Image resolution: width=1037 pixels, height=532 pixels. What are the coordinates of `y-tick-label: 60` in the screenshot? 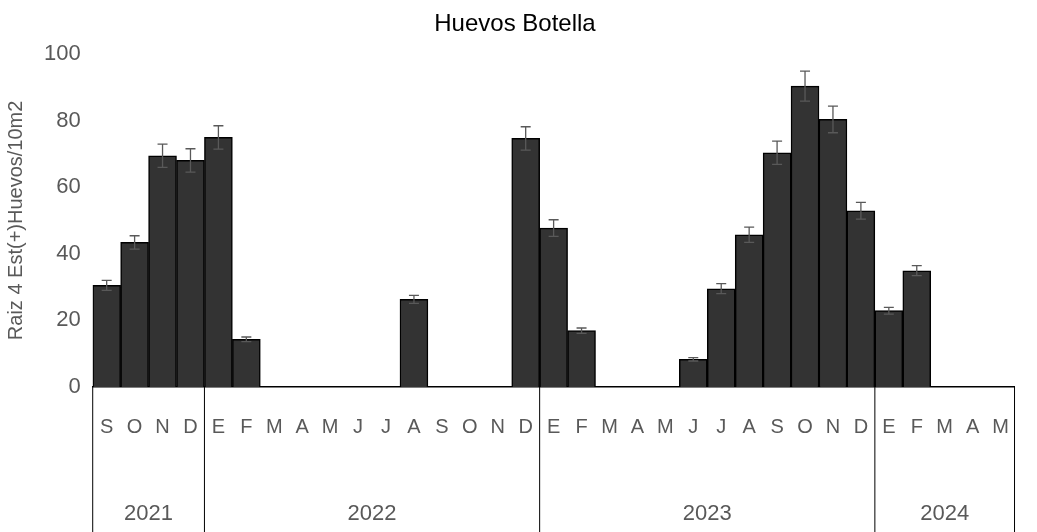 It's located at (68, 186).